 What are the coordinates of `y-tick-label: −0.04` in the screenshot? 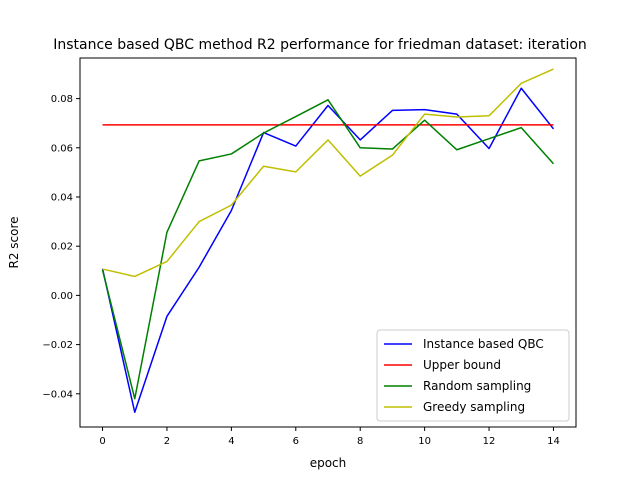 It's located at (57, 394).